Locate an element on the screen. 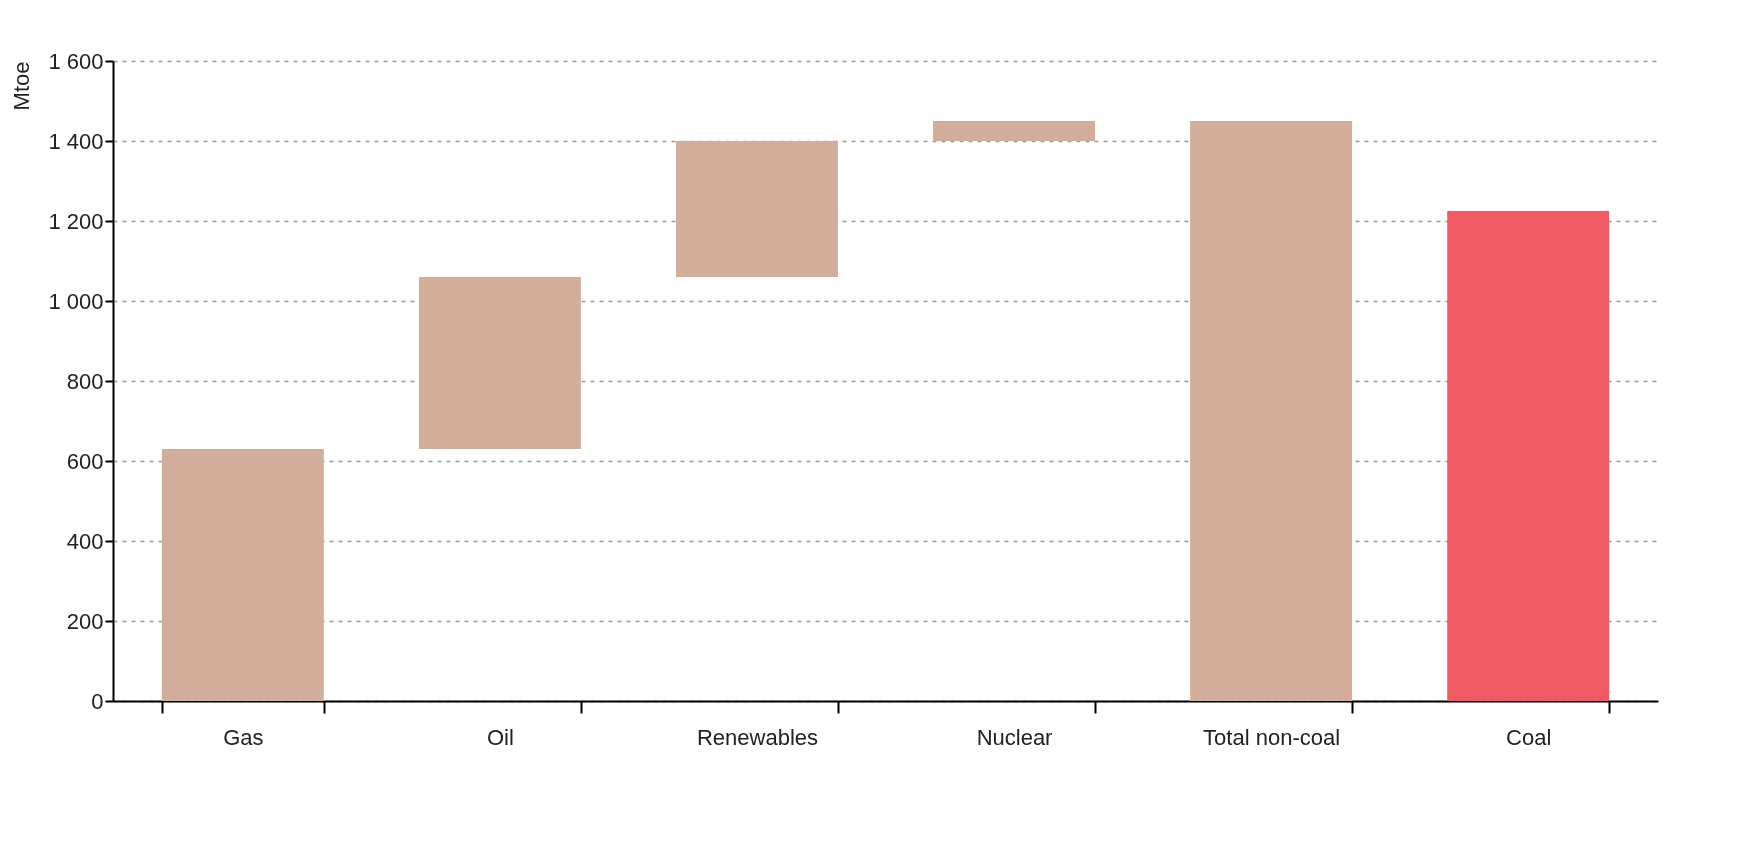  x-tick-label: Total non-coal is located at coordinates (1272, 737).